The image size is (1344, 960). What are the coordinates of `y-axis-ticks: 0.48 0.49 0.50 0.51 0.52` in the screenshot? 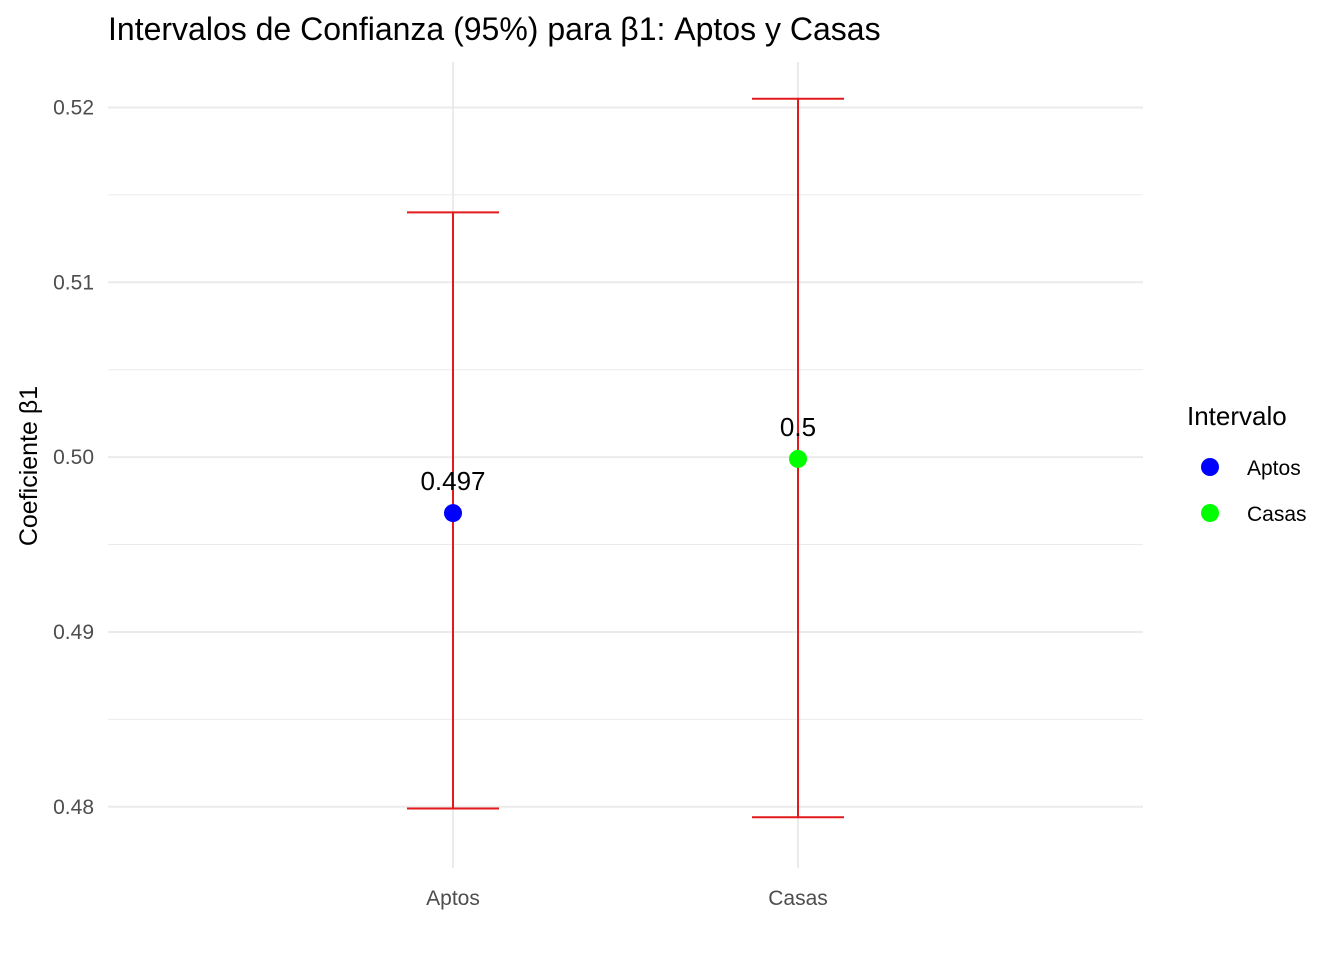 It's located at (73, 457).